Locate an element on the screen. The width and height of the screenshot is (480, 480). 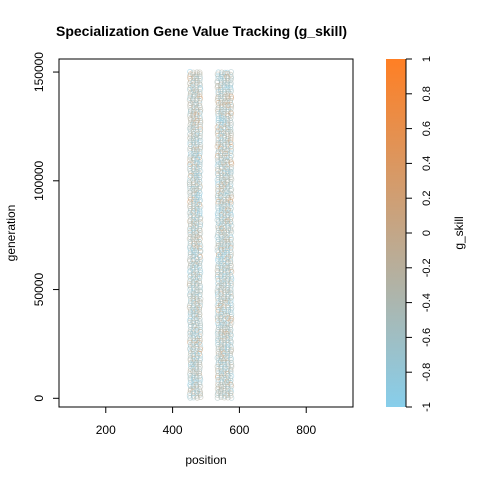
x-tick-label: 400 is located at coordinates (173, 430).